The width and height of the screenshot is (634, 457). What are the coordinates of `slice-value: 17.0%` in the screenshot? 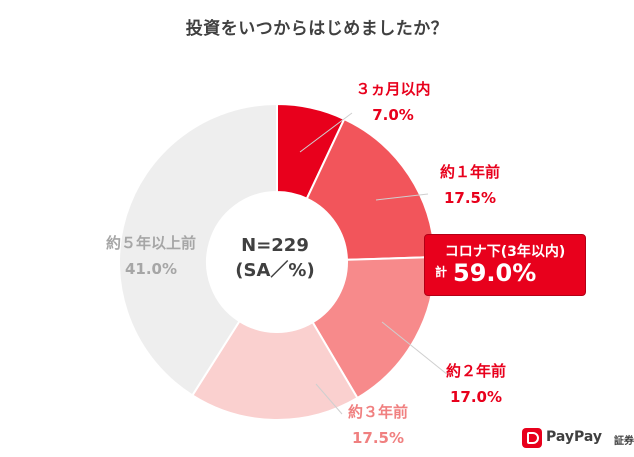 It's located at (476, 397).